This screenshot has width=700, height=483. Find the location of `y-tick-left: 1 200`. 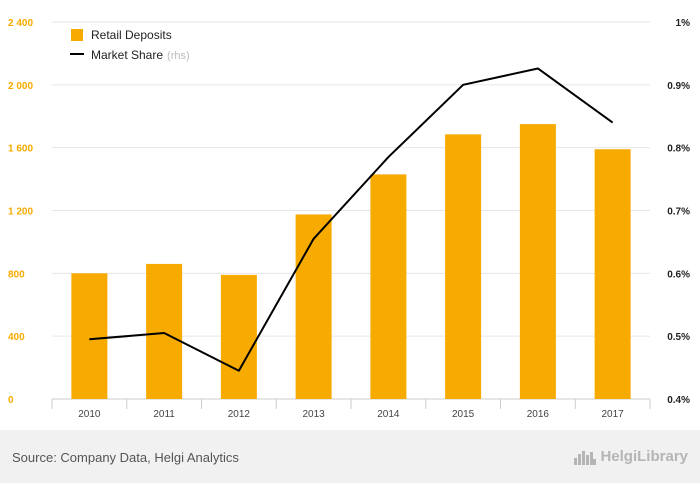

y-tick-left: 1 200 is located at coordinates (20, 212).